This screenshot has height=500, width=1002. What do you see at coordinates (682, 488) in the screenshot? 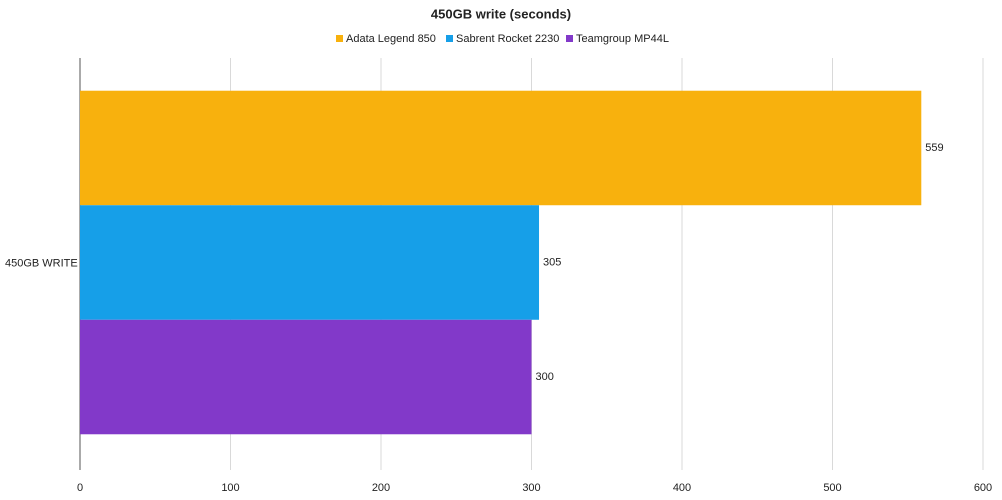
I see `x-tick-label: 400` at bounding box center [682, 488].